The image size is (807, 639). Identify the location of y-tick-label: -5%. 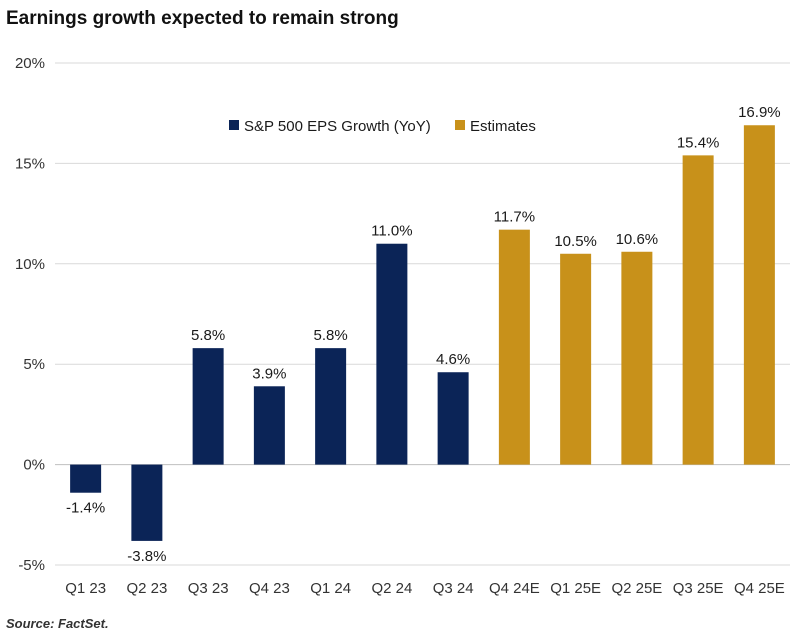
(31, 565).